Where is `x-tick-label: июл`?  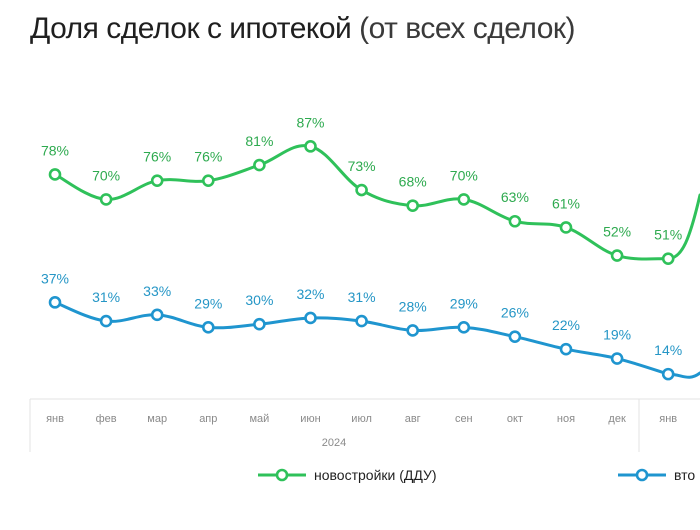
x-tick-label: июл is located at coordinates (361, 419).